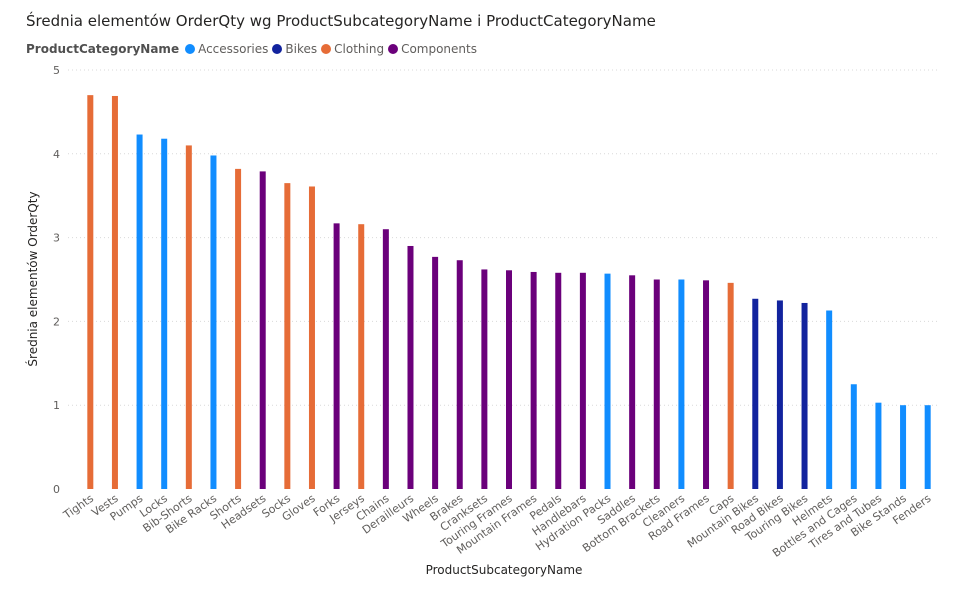 This screenshot has width=964, height=596. I want to click on bar-tights, so click(90, 292).